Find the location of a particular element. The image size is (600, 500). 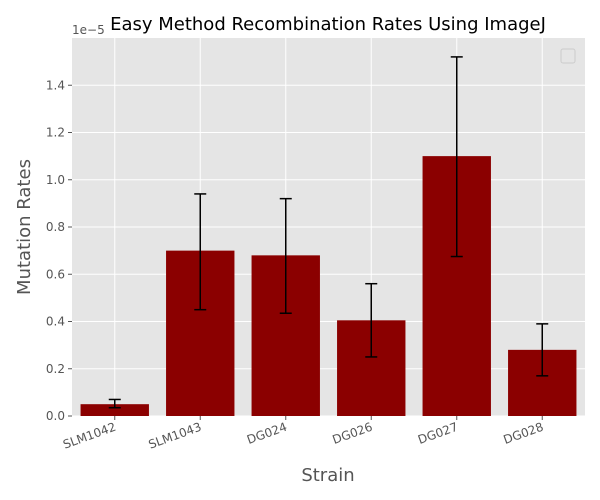

y-offset-label: 1e−5 is located at coordinates (88, 30).